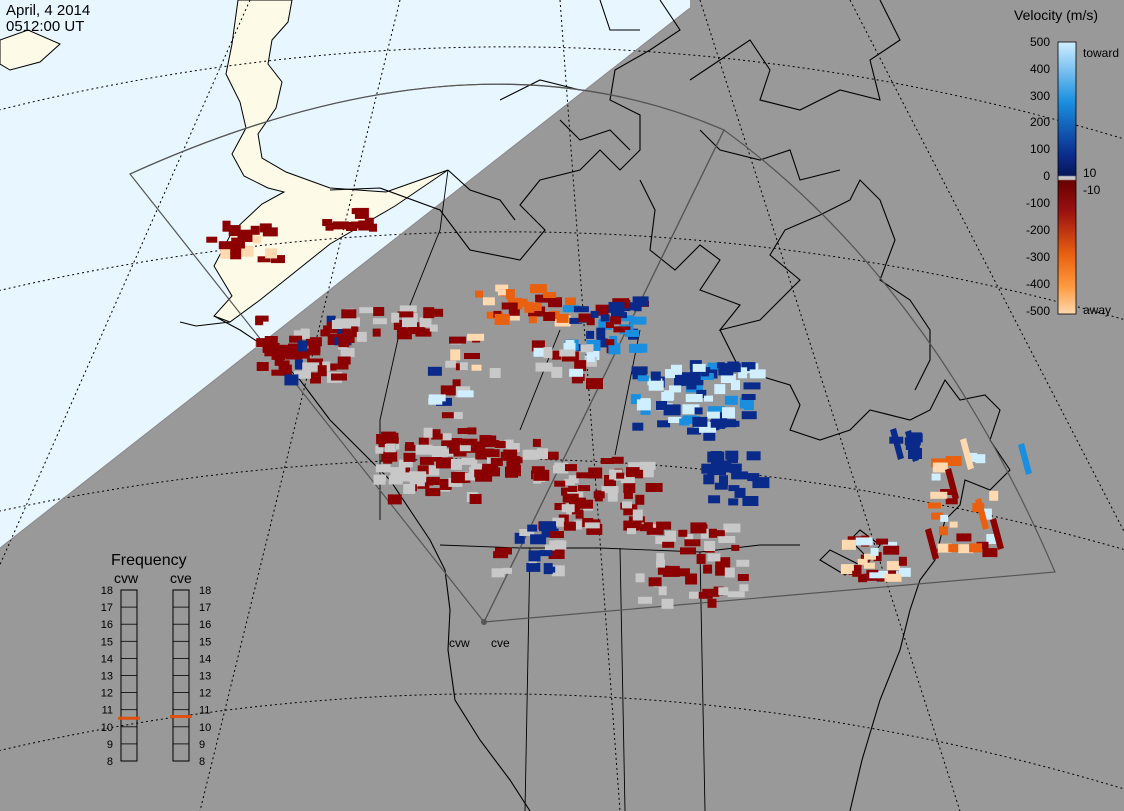  Describe the element at coordinates (205, 625) in the screenshot. I see `frequency-tick: 16` at that location.